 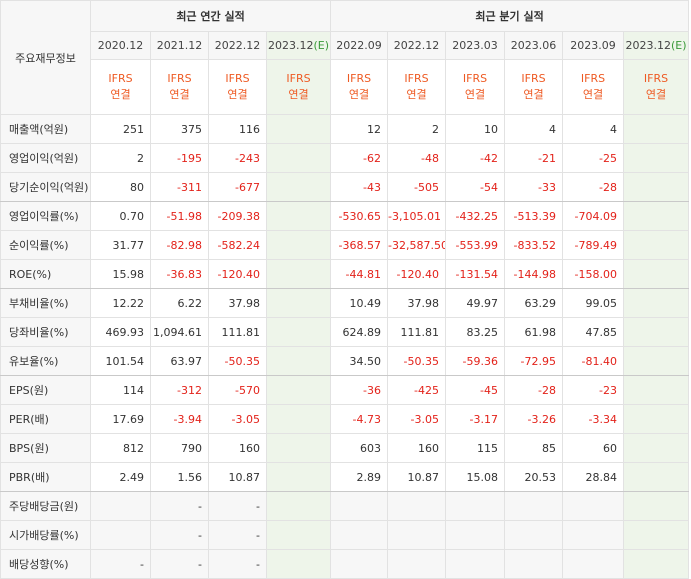 What do you see at coordinates (534, 361) in the screenshot?
I see `quarterly-value-cell: -72.95` at bounding box center [534, 361].